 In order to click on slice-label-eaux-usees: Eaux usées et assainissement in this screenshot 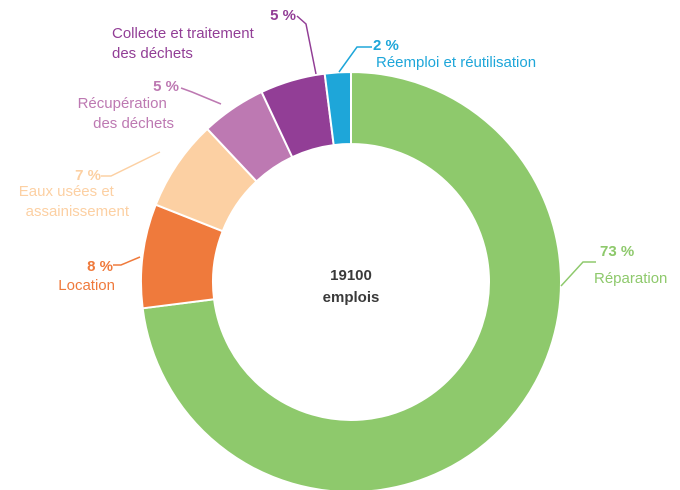, I will do `click(74, 201)`.